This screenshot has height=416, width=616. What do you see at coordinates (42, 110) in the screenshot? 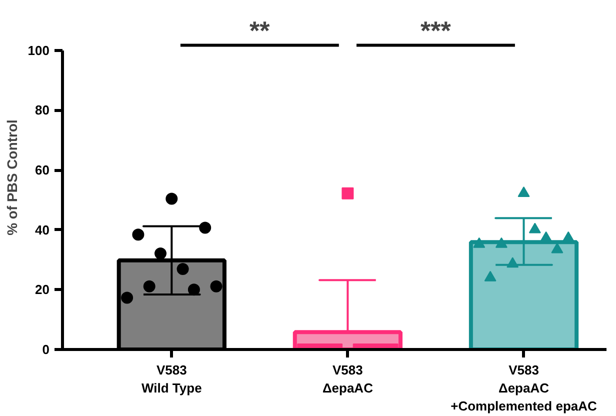
I see `y-tick-label: 80` at bounding box center [42, 110].